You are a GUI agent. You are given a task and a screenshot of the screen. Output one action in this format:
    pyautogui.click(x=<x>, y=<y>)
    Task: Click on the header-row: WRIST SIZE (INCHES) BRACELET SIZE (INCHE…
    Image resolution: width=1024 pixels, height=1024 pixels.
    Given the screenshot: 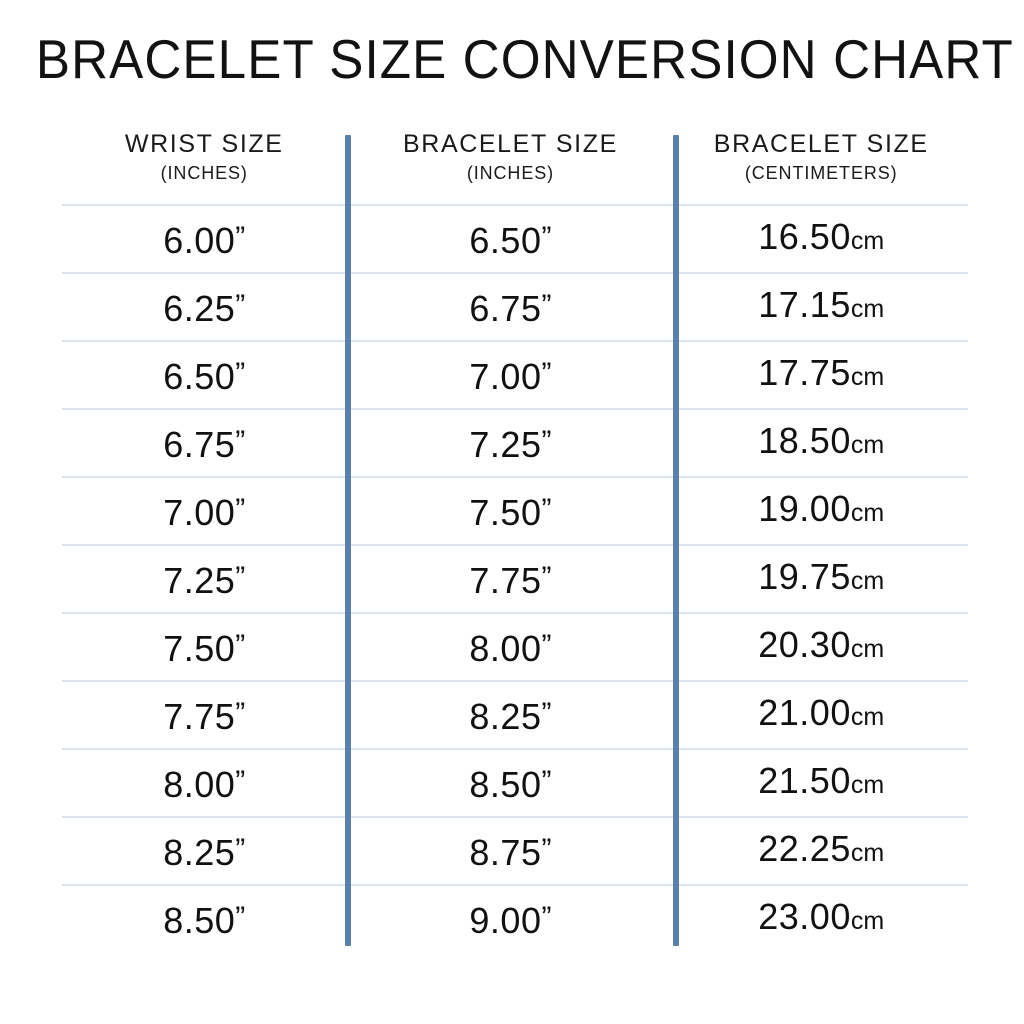 What is the action you would take?
    pyautogui.click(x=515, y=166)
    